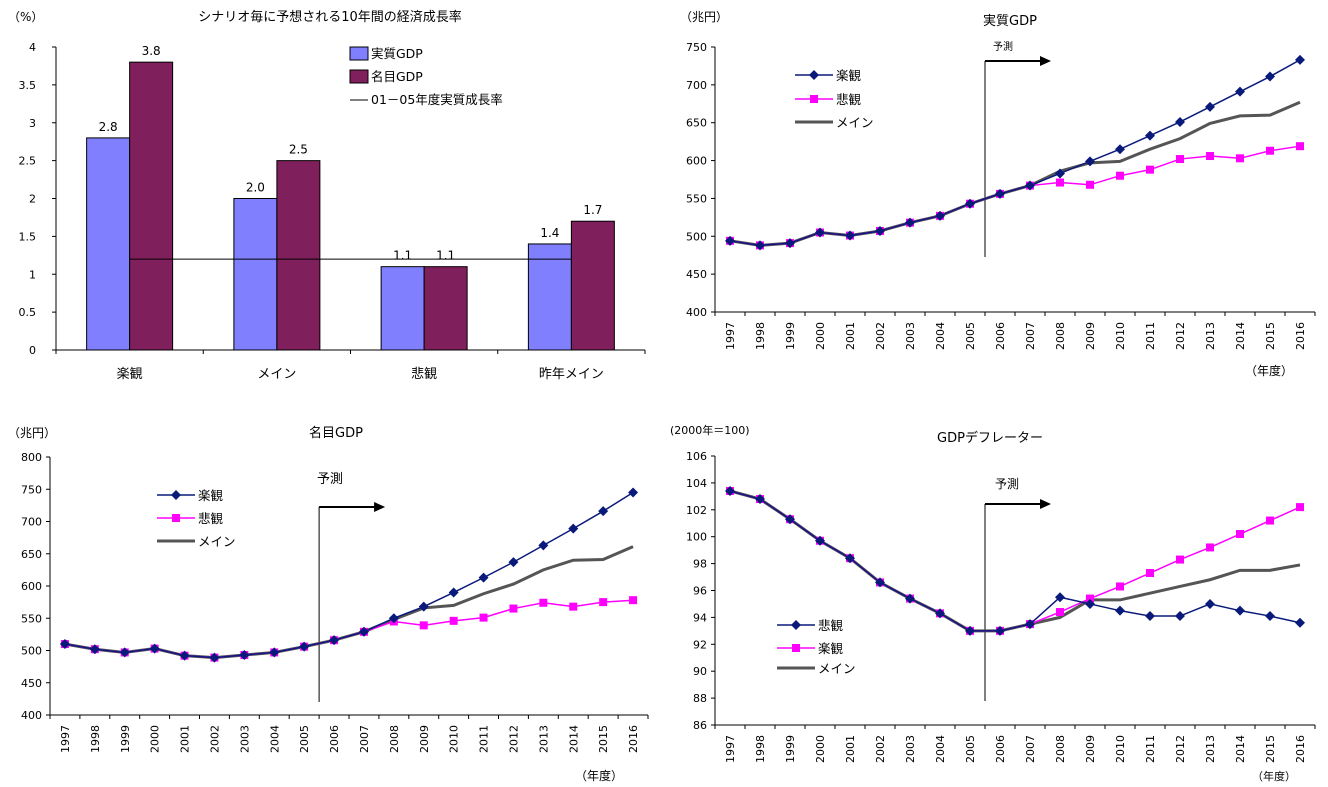 Image resolution: width=1328 pixels, height=787 pixels. Describe the element at coordinates (1120, 336) in the screenshot. I see `x-tick-label: 2010` at that location.